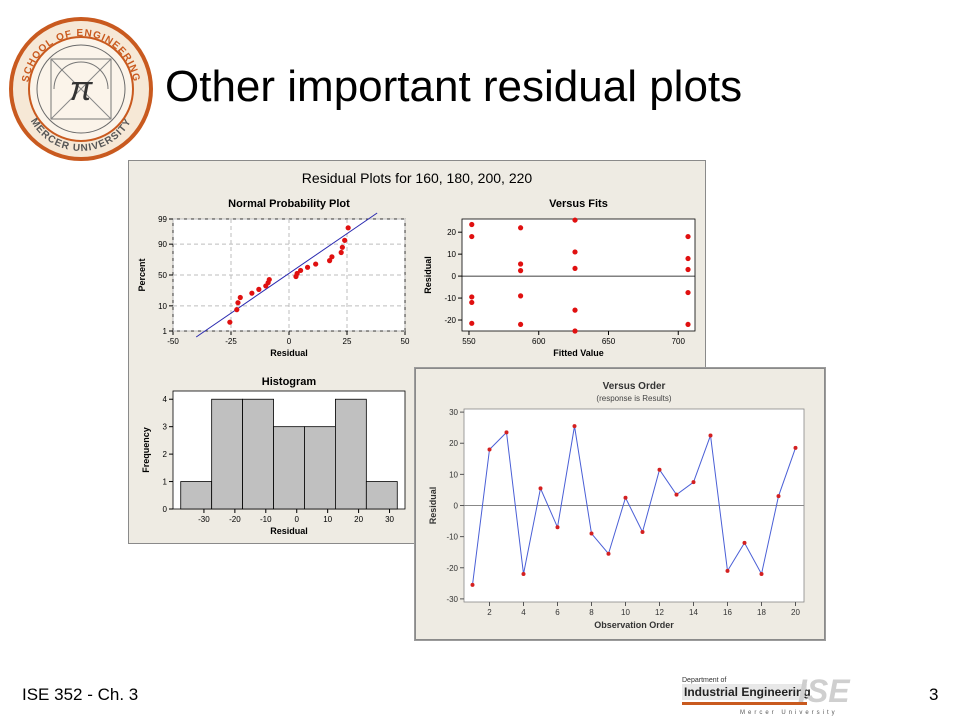 The image size is (960, 720). Describe the element at coordinates (162, 275) in the screenshot. I see `normprob-ytick-label: 50` at that location.